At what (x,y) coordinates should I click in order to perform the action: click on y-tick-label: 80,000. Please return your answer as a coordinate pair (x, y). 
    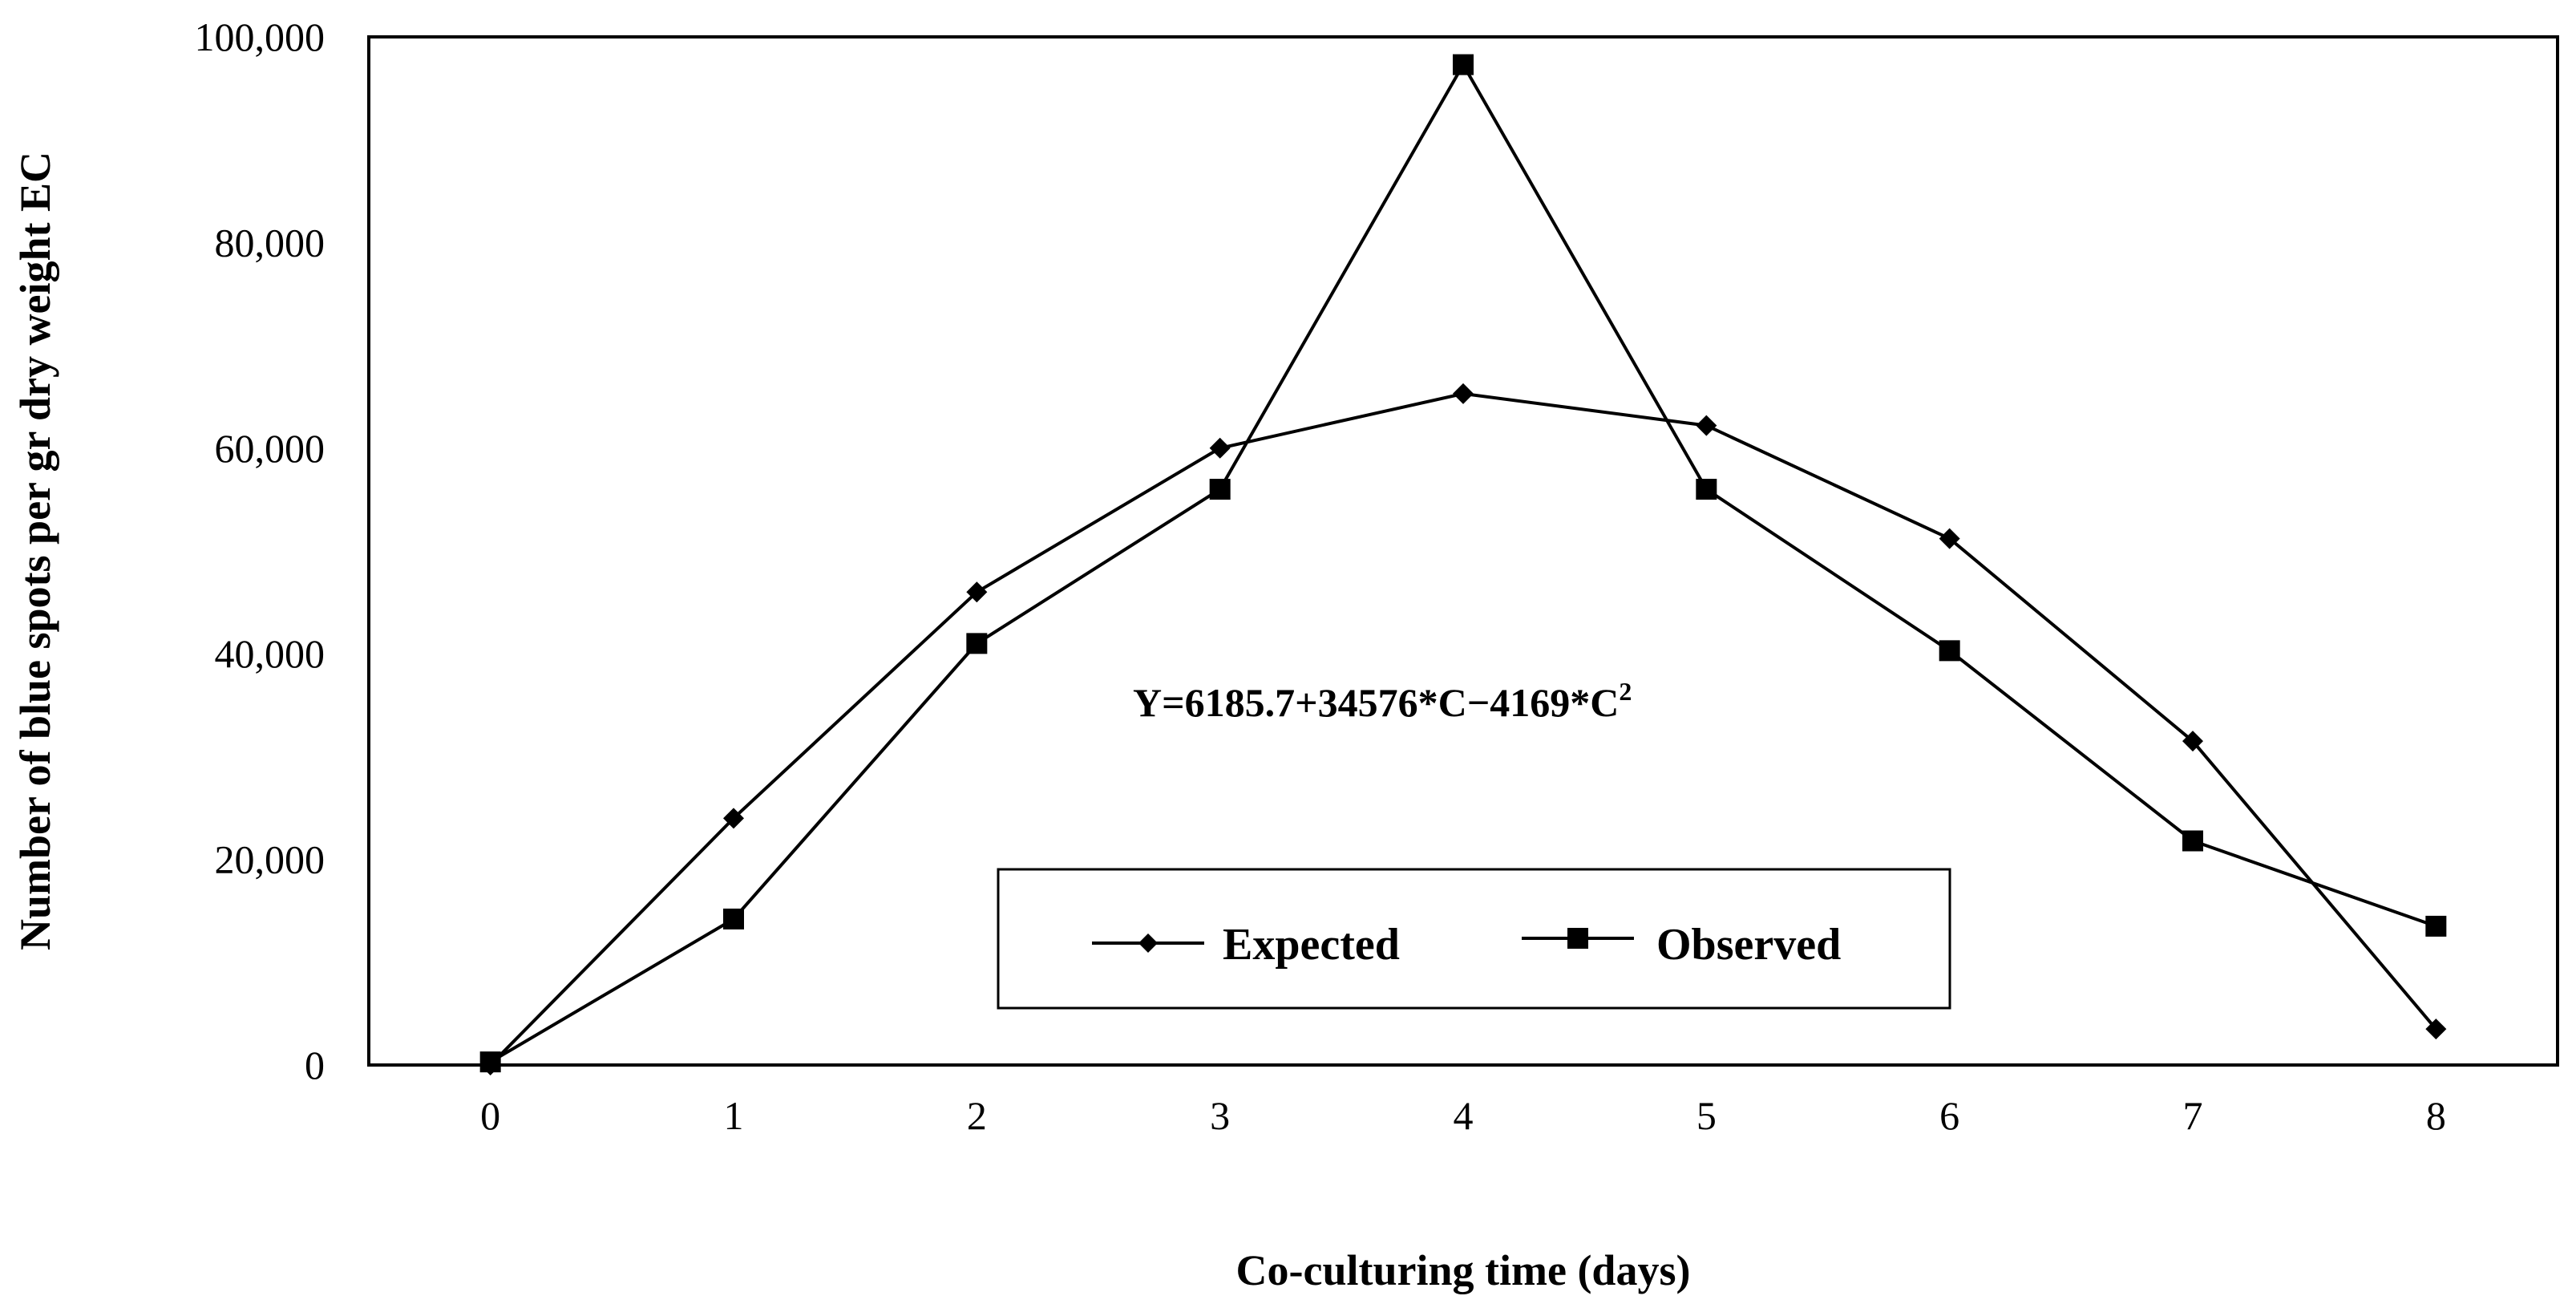
    Looking at the image, I should click on (270, 243).